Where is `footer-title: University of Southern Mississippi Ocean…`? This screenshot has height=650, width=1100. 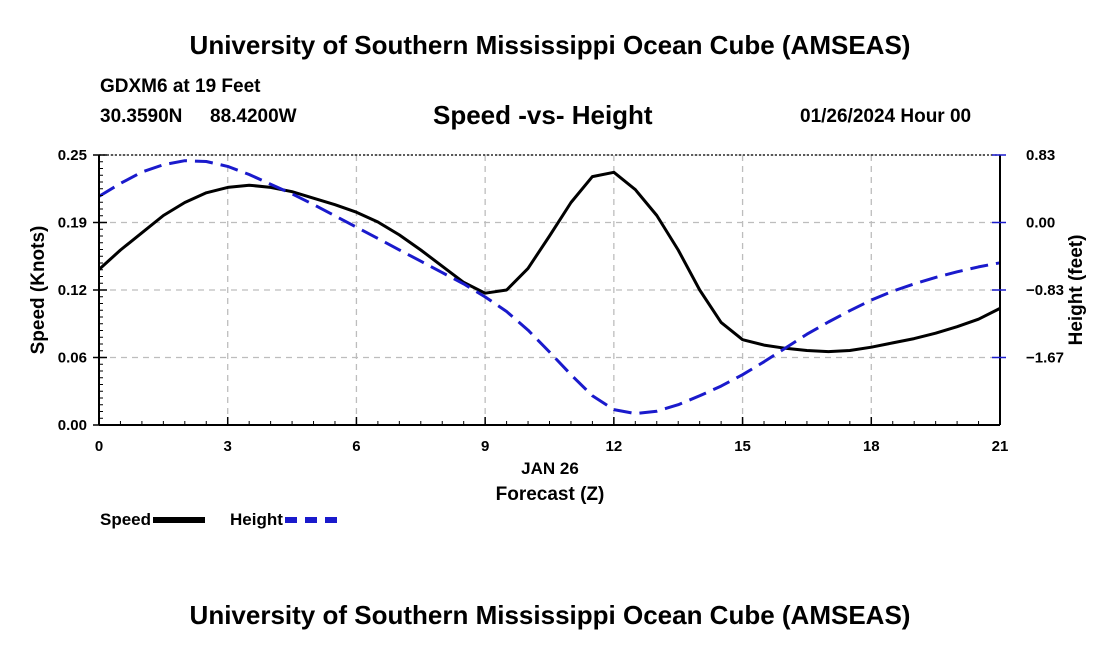
footer-title: University of Southern Mississippi Ocean… is located at coordinates (550, 615).